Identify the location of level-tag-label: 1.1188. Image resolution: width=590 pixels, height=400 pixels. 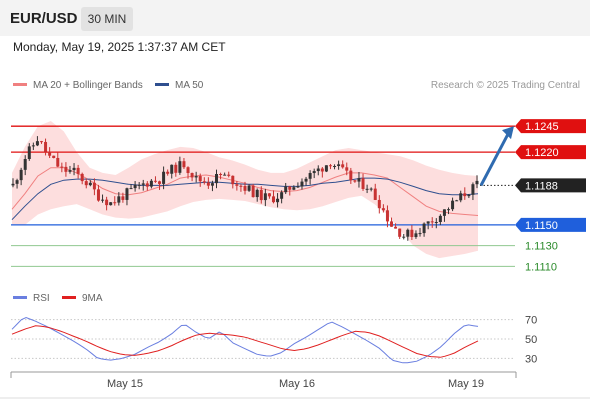
(541, 186).